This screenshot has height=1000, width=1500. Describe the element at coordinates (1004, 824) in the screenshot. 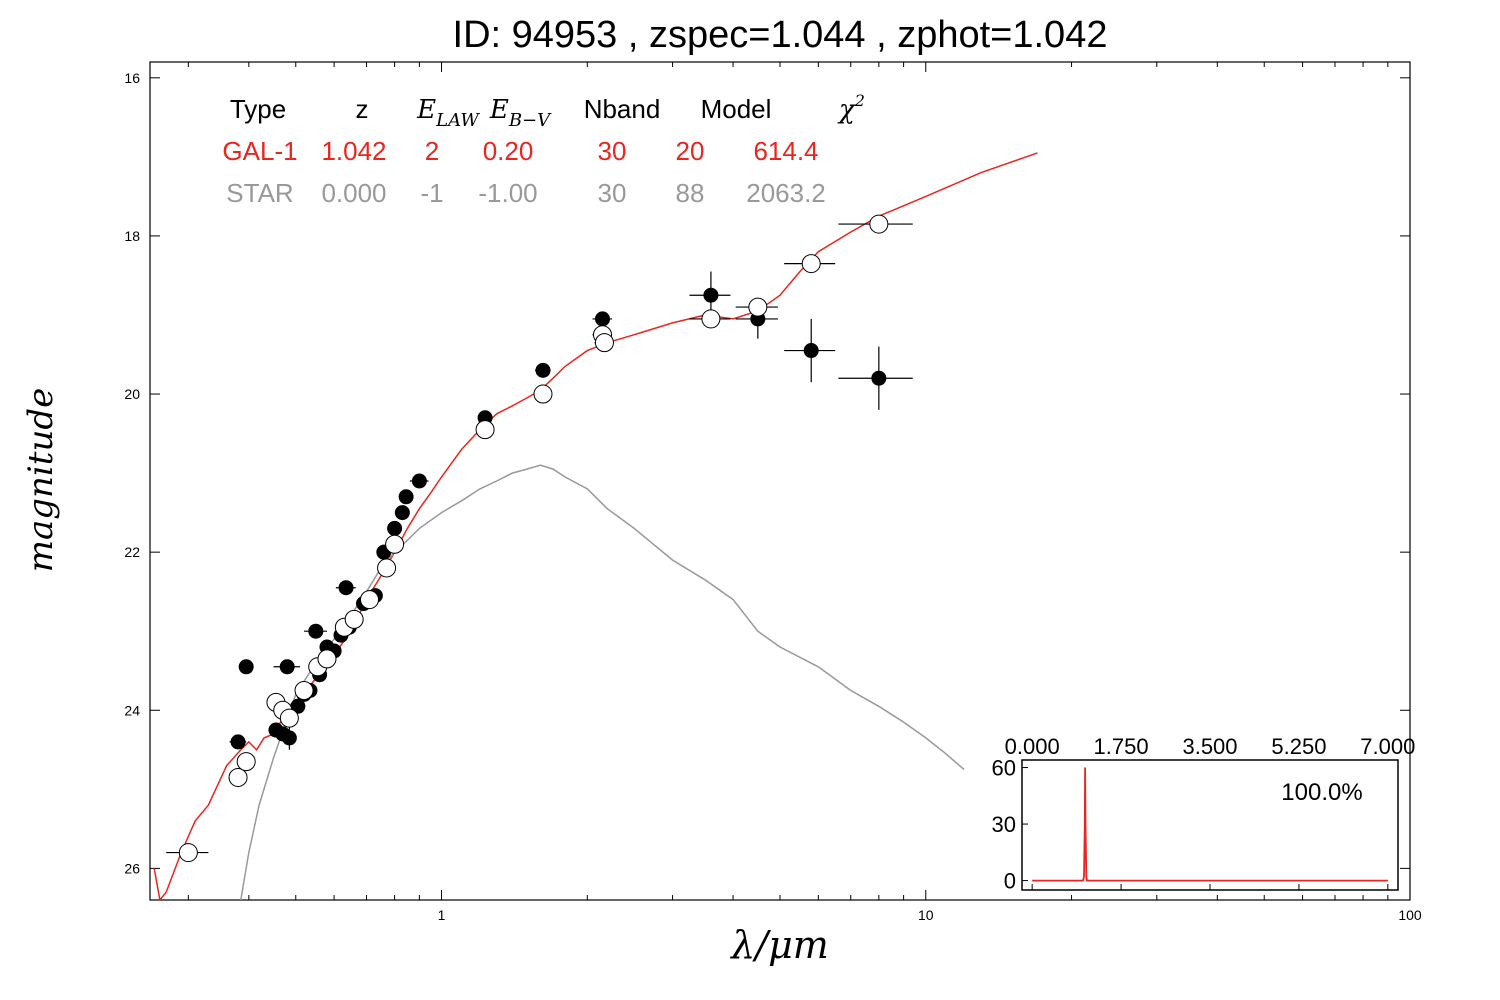

I see `inset-y-tick-label: 30` at that location.